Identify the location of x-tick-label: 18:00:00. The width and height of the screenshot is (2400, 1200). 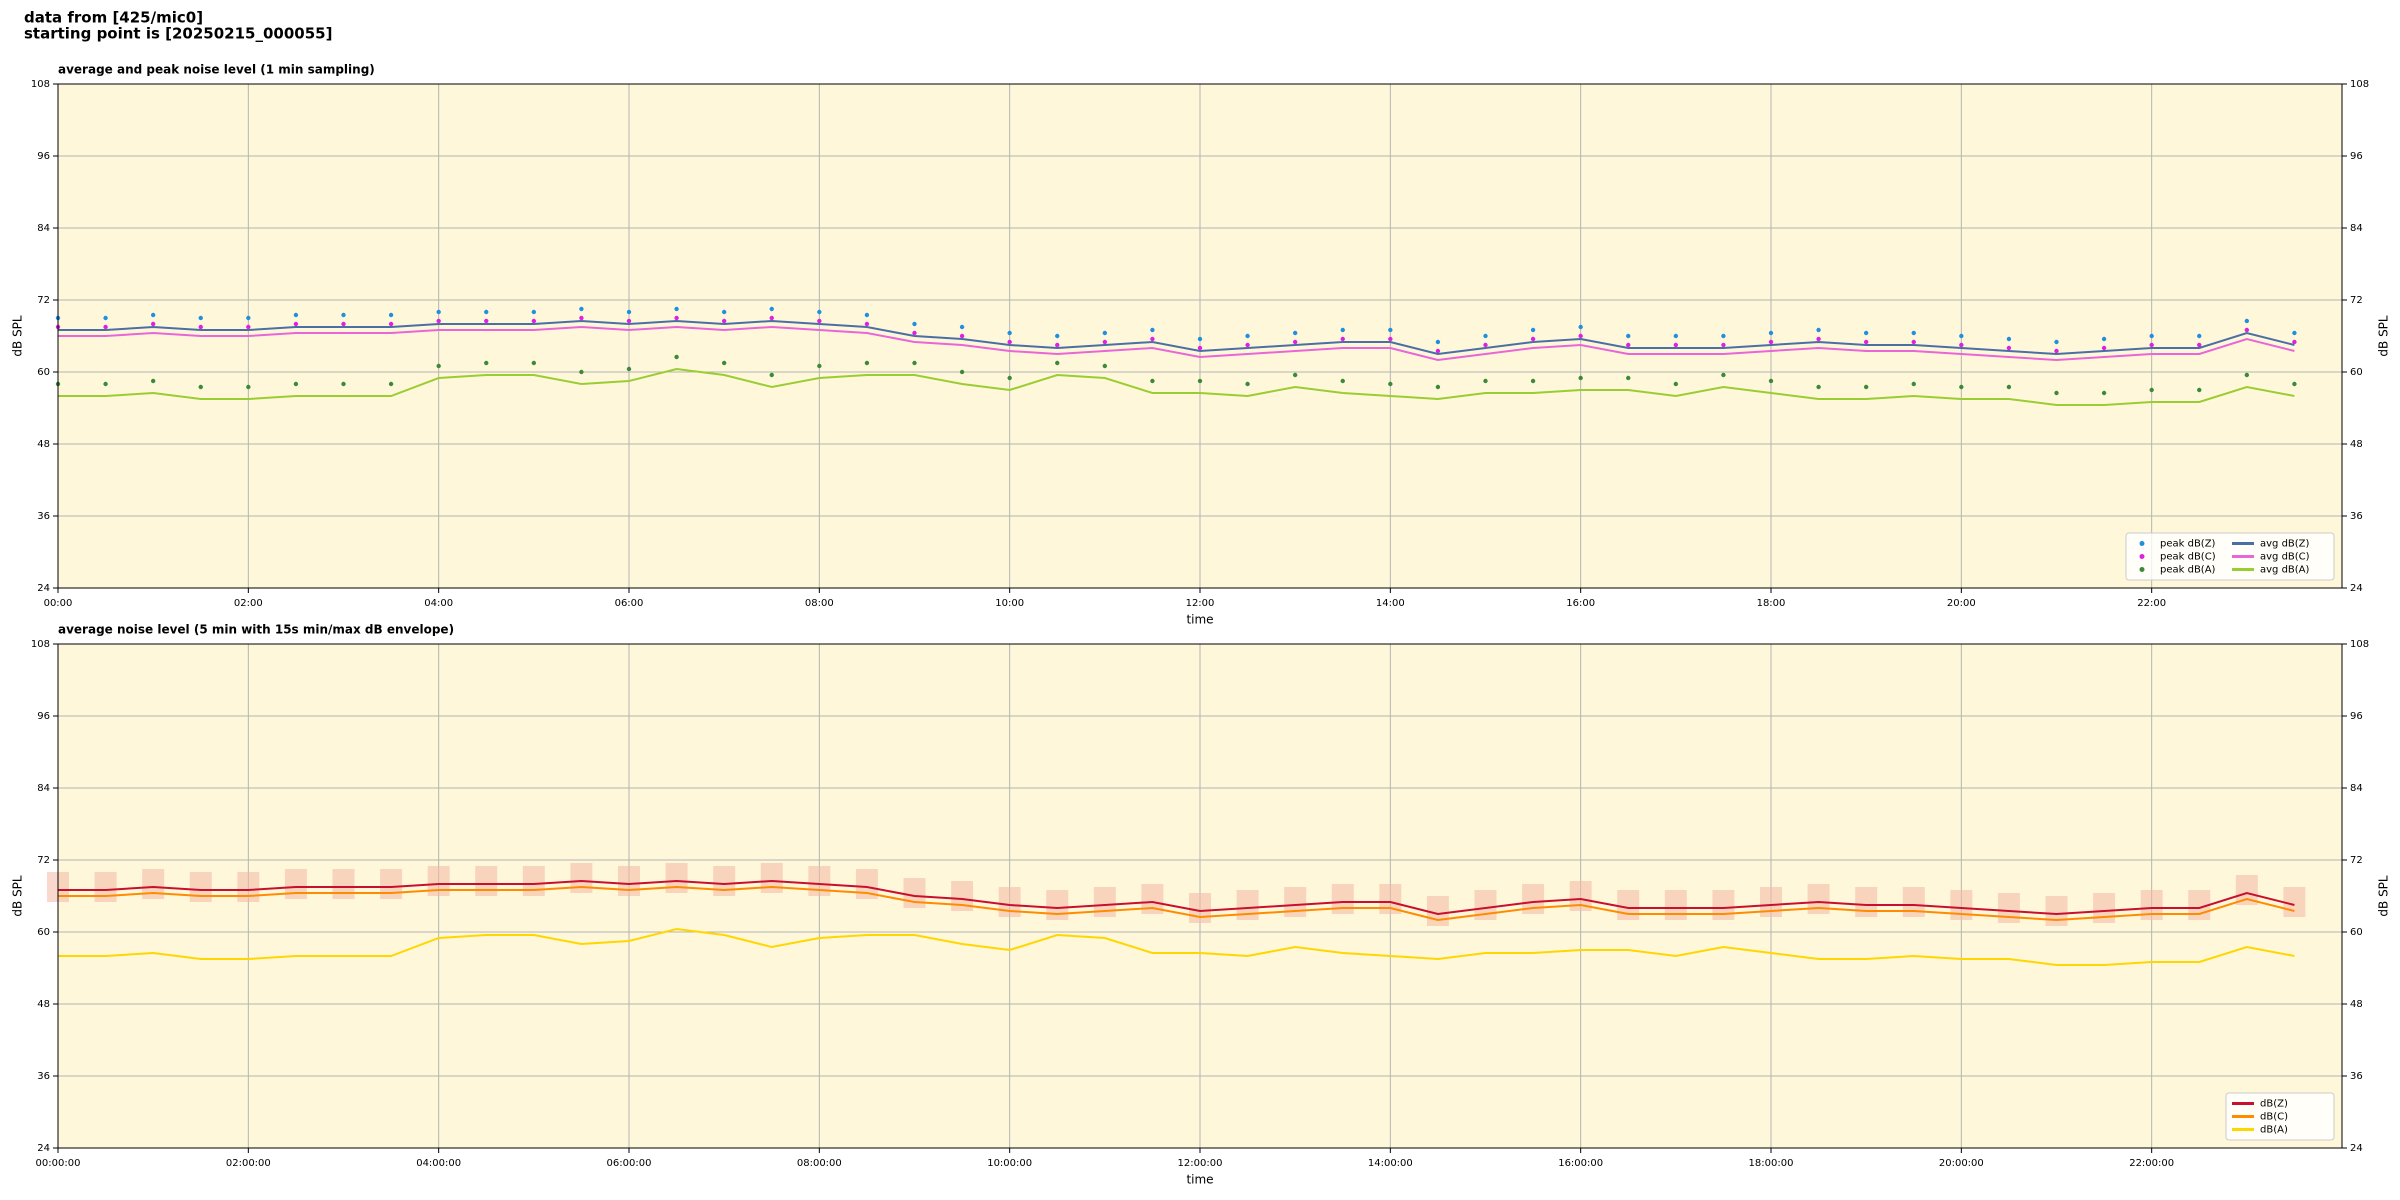
(1771, 1163).